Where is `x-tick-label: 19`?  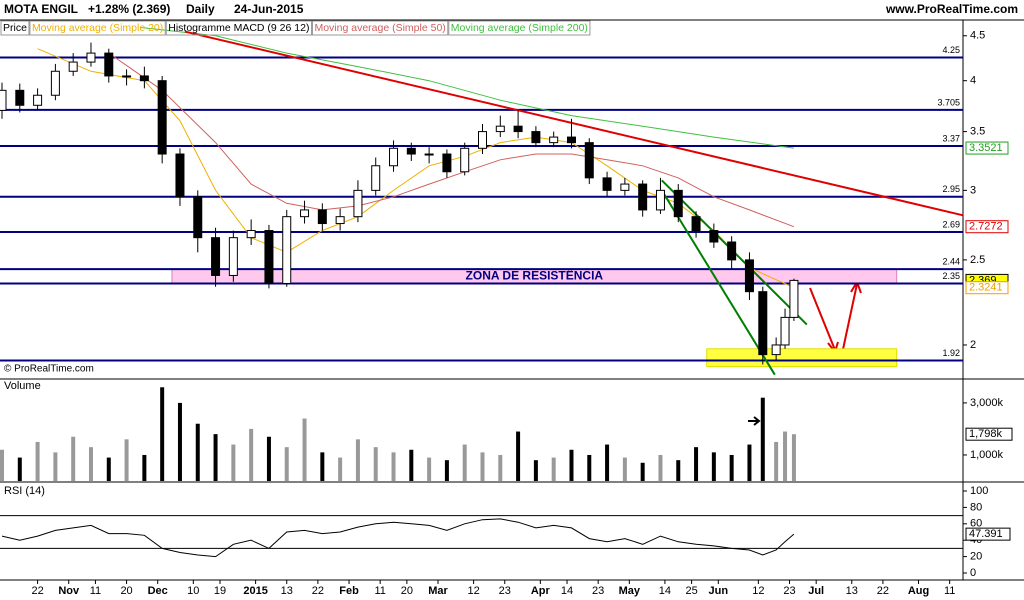
x-tick-label: 19 is located at coordinates (220, 591).